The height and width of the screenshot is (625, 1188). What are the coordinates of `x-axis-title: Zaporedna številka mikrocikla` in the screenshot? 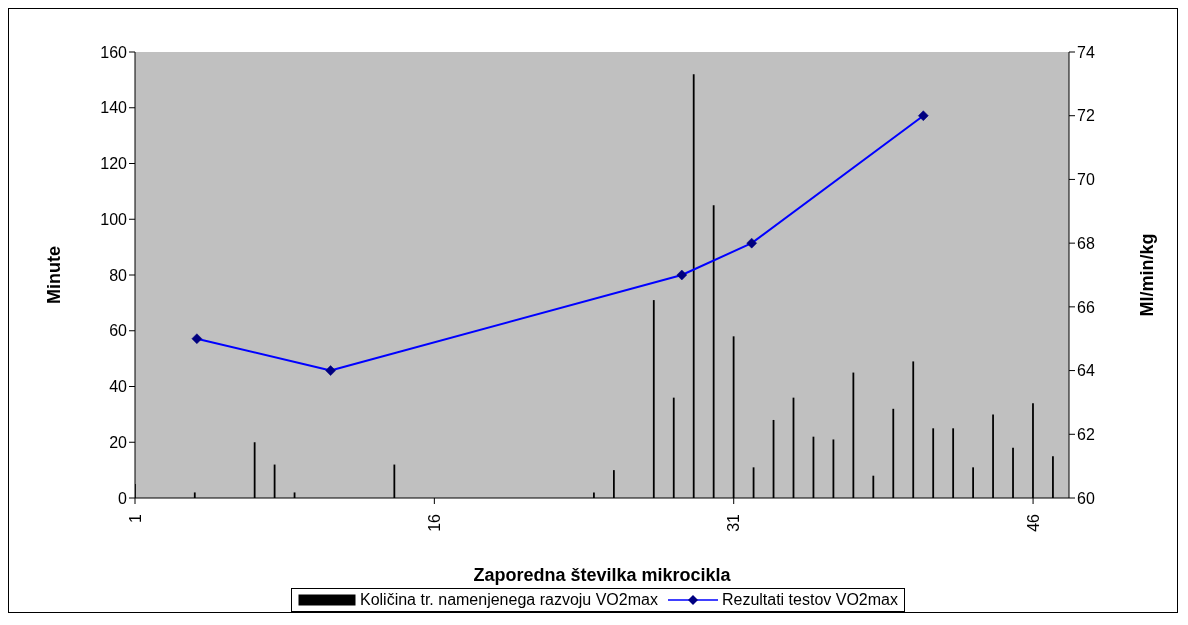 It's located at (602, 575).